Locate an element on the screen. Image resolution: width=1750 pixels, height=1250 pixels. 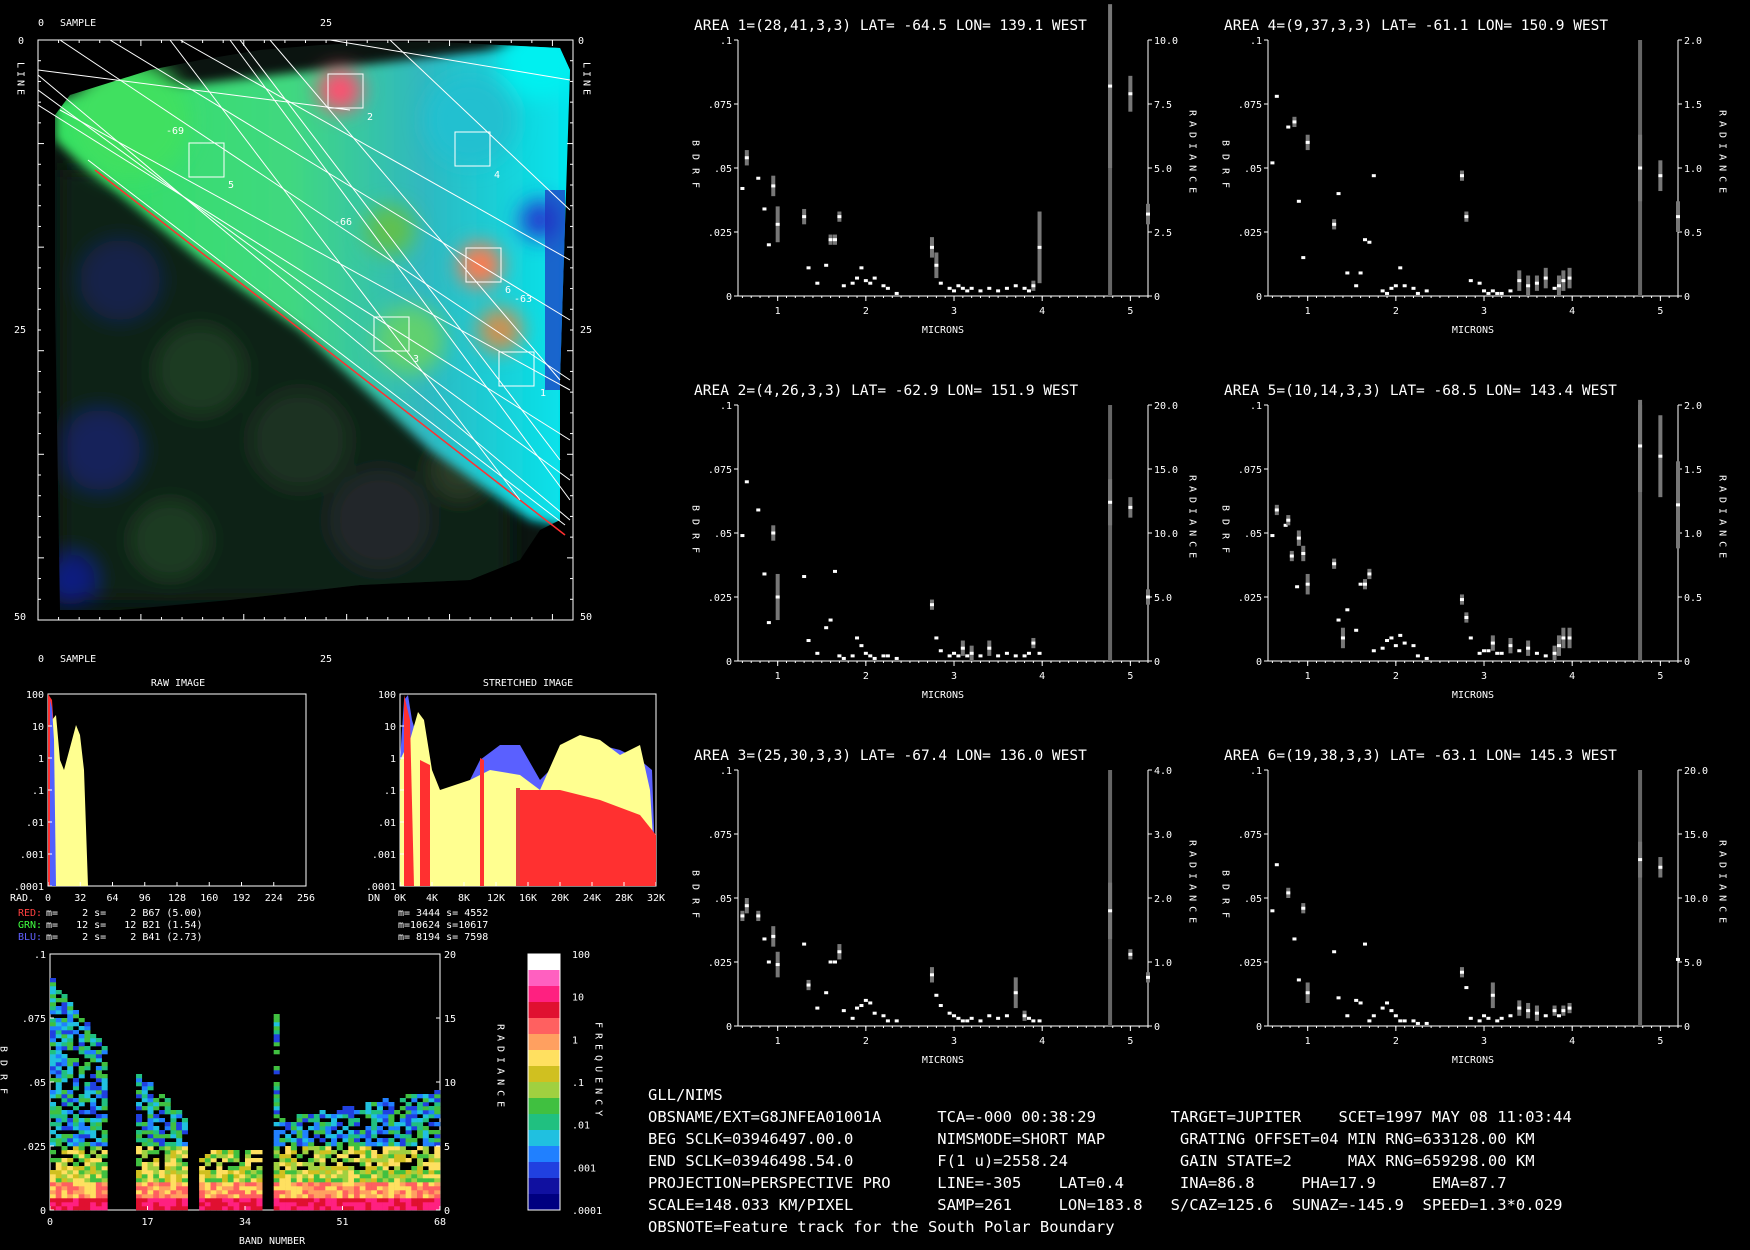
raw-hist-yellow is located at coordinates (70, 800).